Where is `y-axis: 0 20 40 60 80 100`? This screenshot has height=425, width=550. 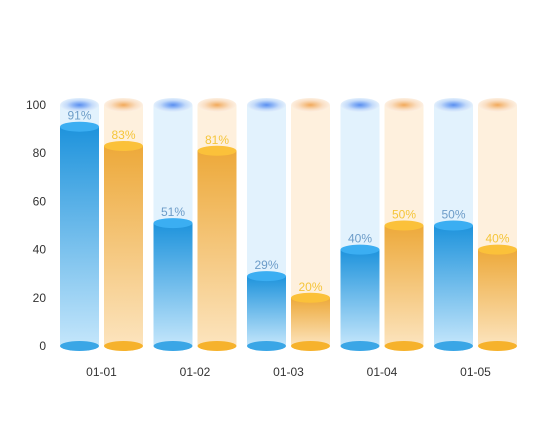
y-axis: 0 20 40 60 80 100 is located at coordinates (36, 225).